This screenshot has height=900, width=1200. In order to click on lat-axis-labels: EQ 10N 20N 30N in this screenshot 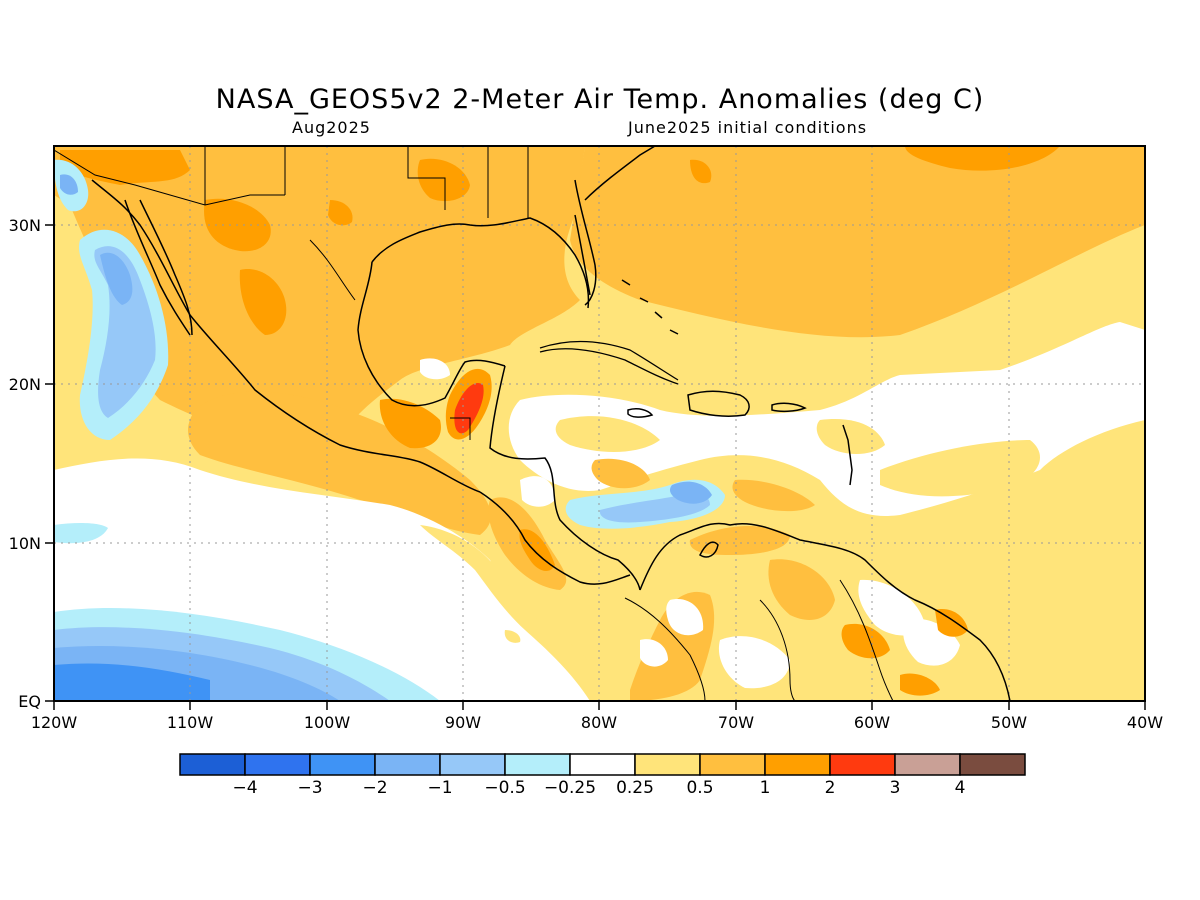, I will do `click(25, 463)`.